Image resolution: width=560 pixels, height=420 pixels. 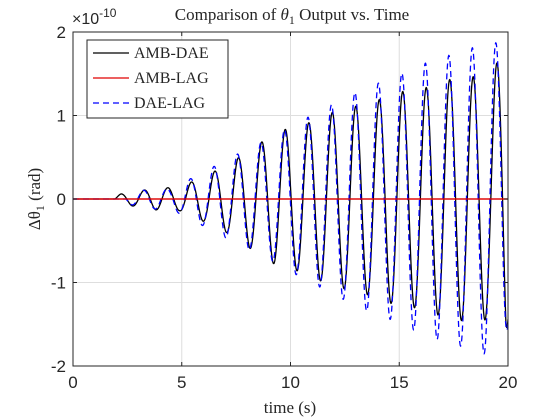 I want to click on x-tick-label: 5, so click(x=181, y=382).